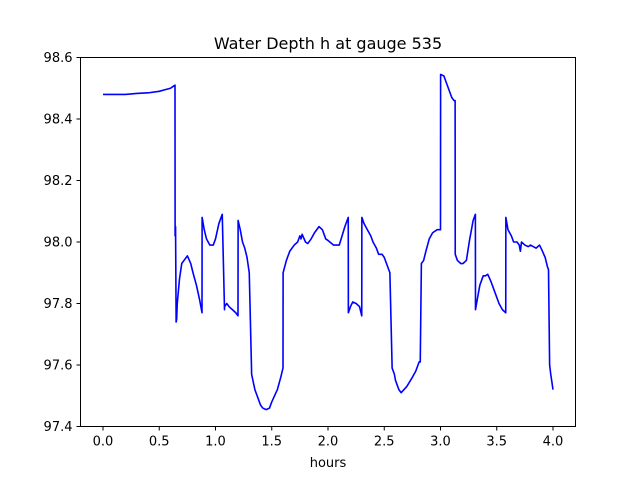  Describe the element at coordinates (103, 442) in the screenshot. I see `x-tick-label: 0.0` at that location.